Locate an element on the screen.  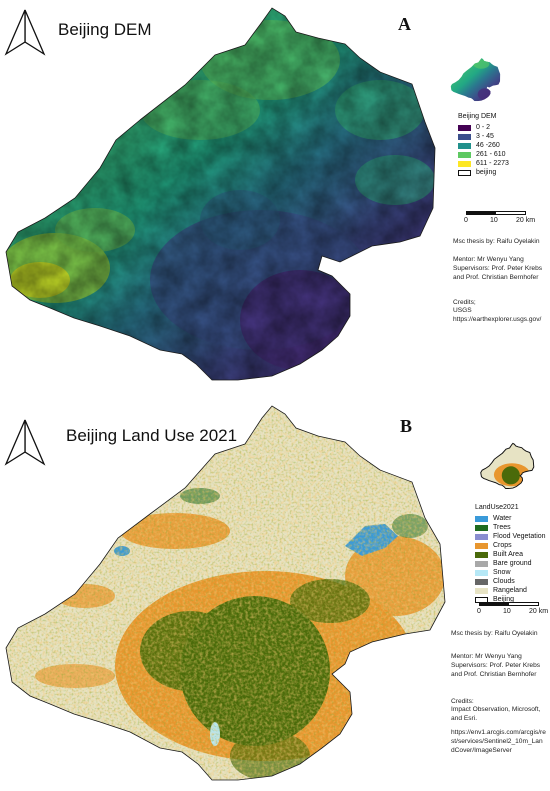
legend-item-clouds: Clouds is located at coordinates (512, 581).